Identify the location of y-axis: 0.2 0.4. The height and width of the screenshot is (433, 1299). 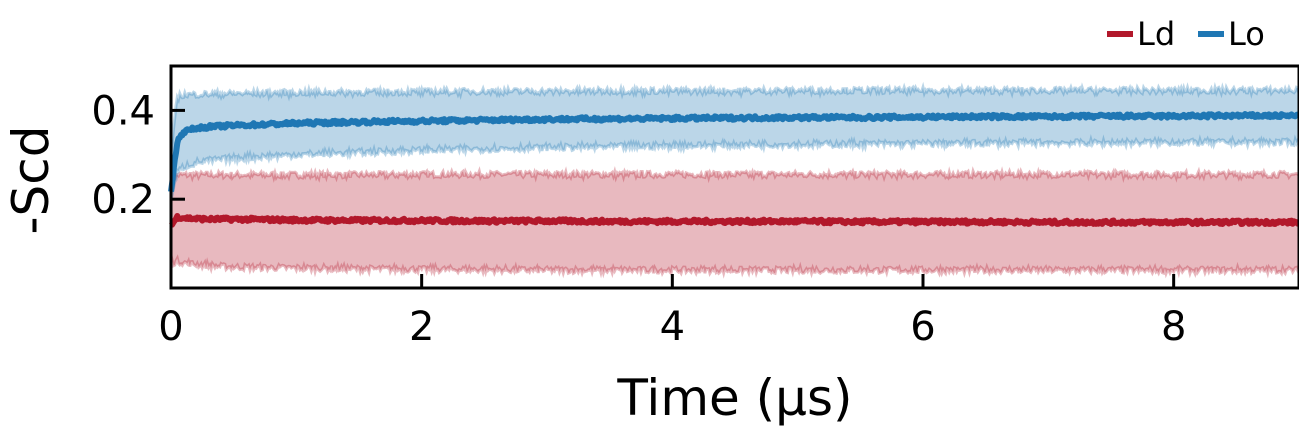
(138, 155).